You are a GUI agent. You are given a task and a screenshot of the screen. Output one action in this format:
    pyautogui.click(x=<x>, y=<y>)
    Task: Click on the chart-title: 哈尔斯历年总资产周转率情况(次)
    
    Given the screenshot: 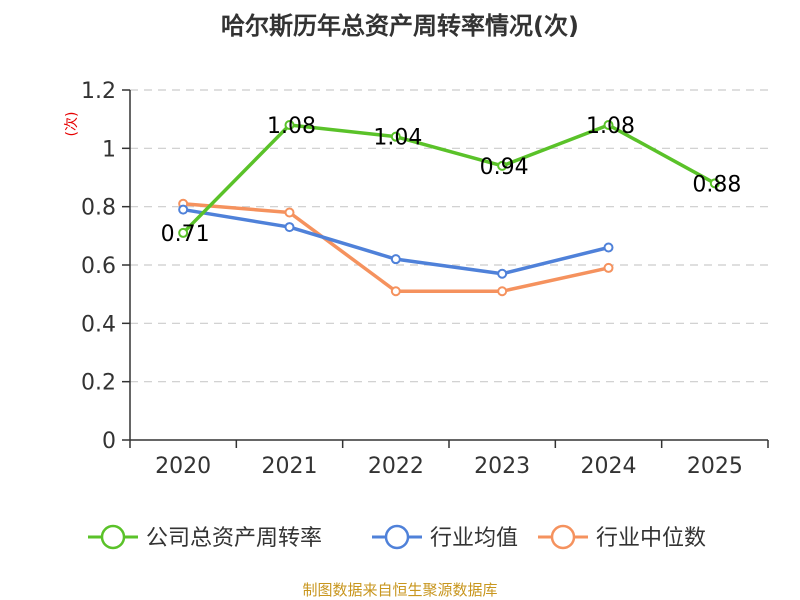 What is the action you would take?
    pyautogui.click(x=400, y=26)
    